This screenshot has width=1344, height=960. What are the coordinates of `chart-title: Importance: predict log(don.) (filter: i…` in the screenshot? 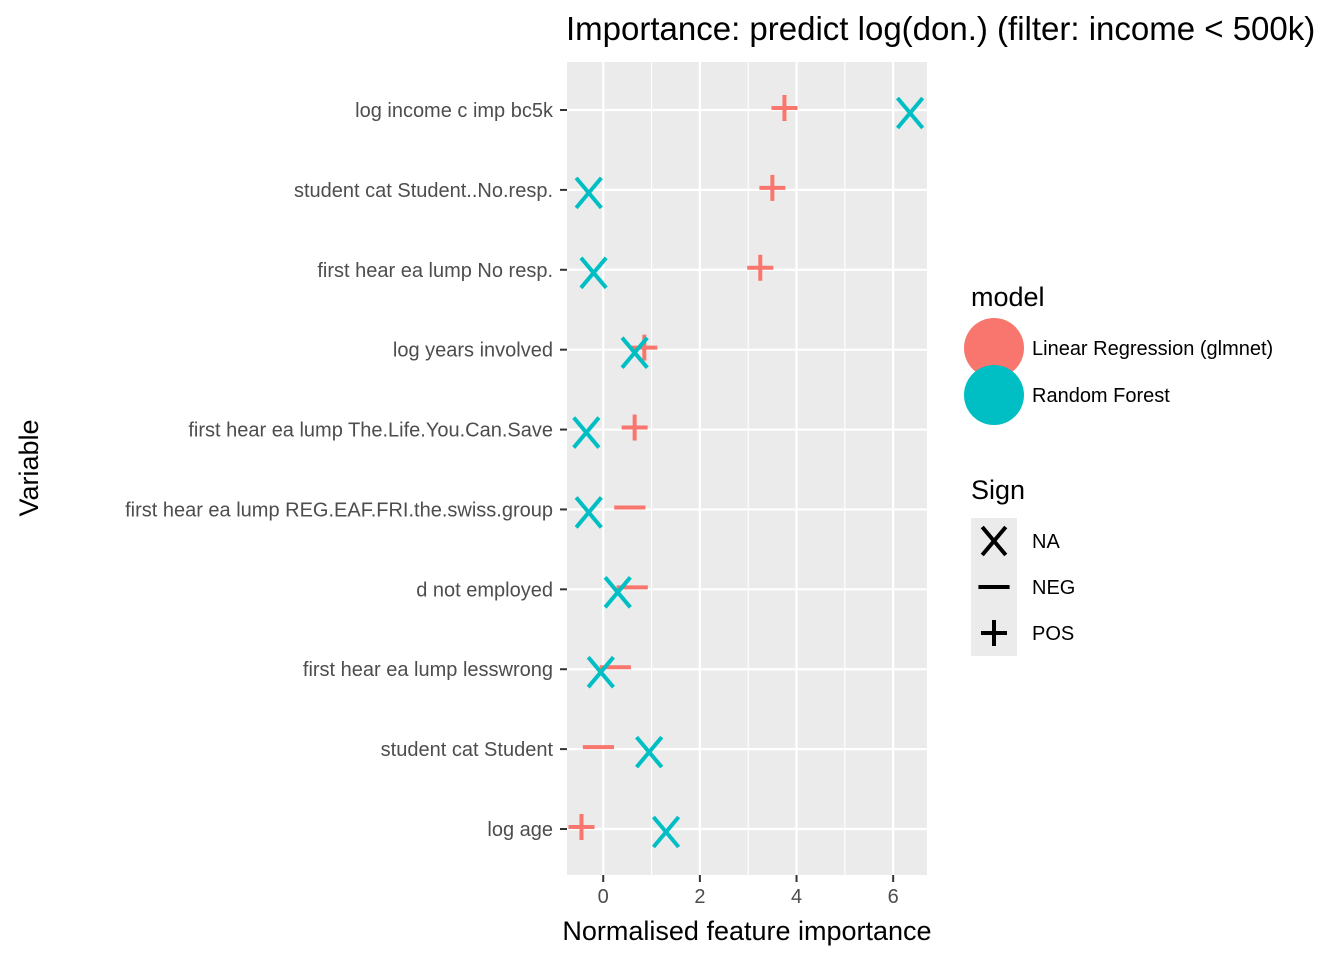 It's located at (940, 28).